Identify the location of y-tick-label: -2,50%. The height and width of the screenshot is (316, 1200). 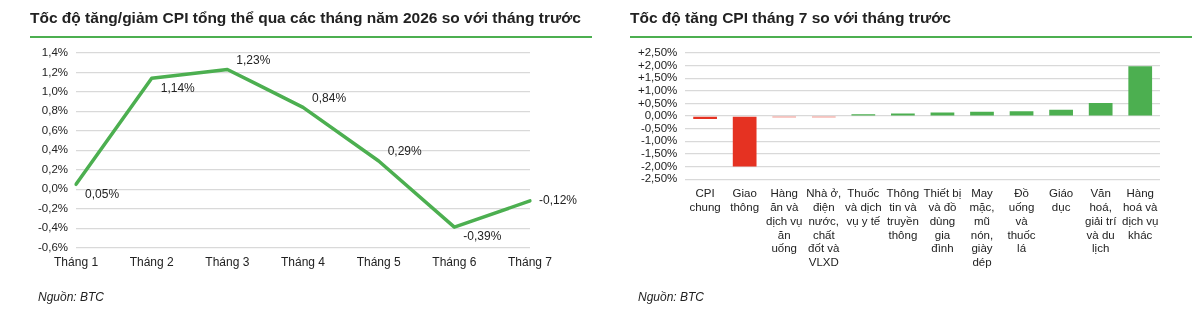
(659, 178).